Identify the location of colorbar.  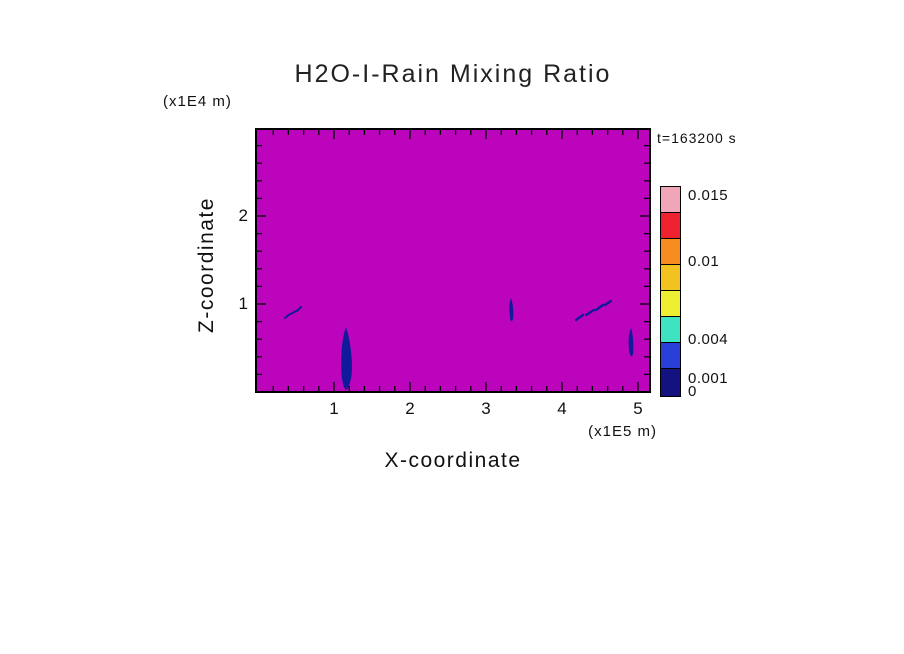
(670, 291).